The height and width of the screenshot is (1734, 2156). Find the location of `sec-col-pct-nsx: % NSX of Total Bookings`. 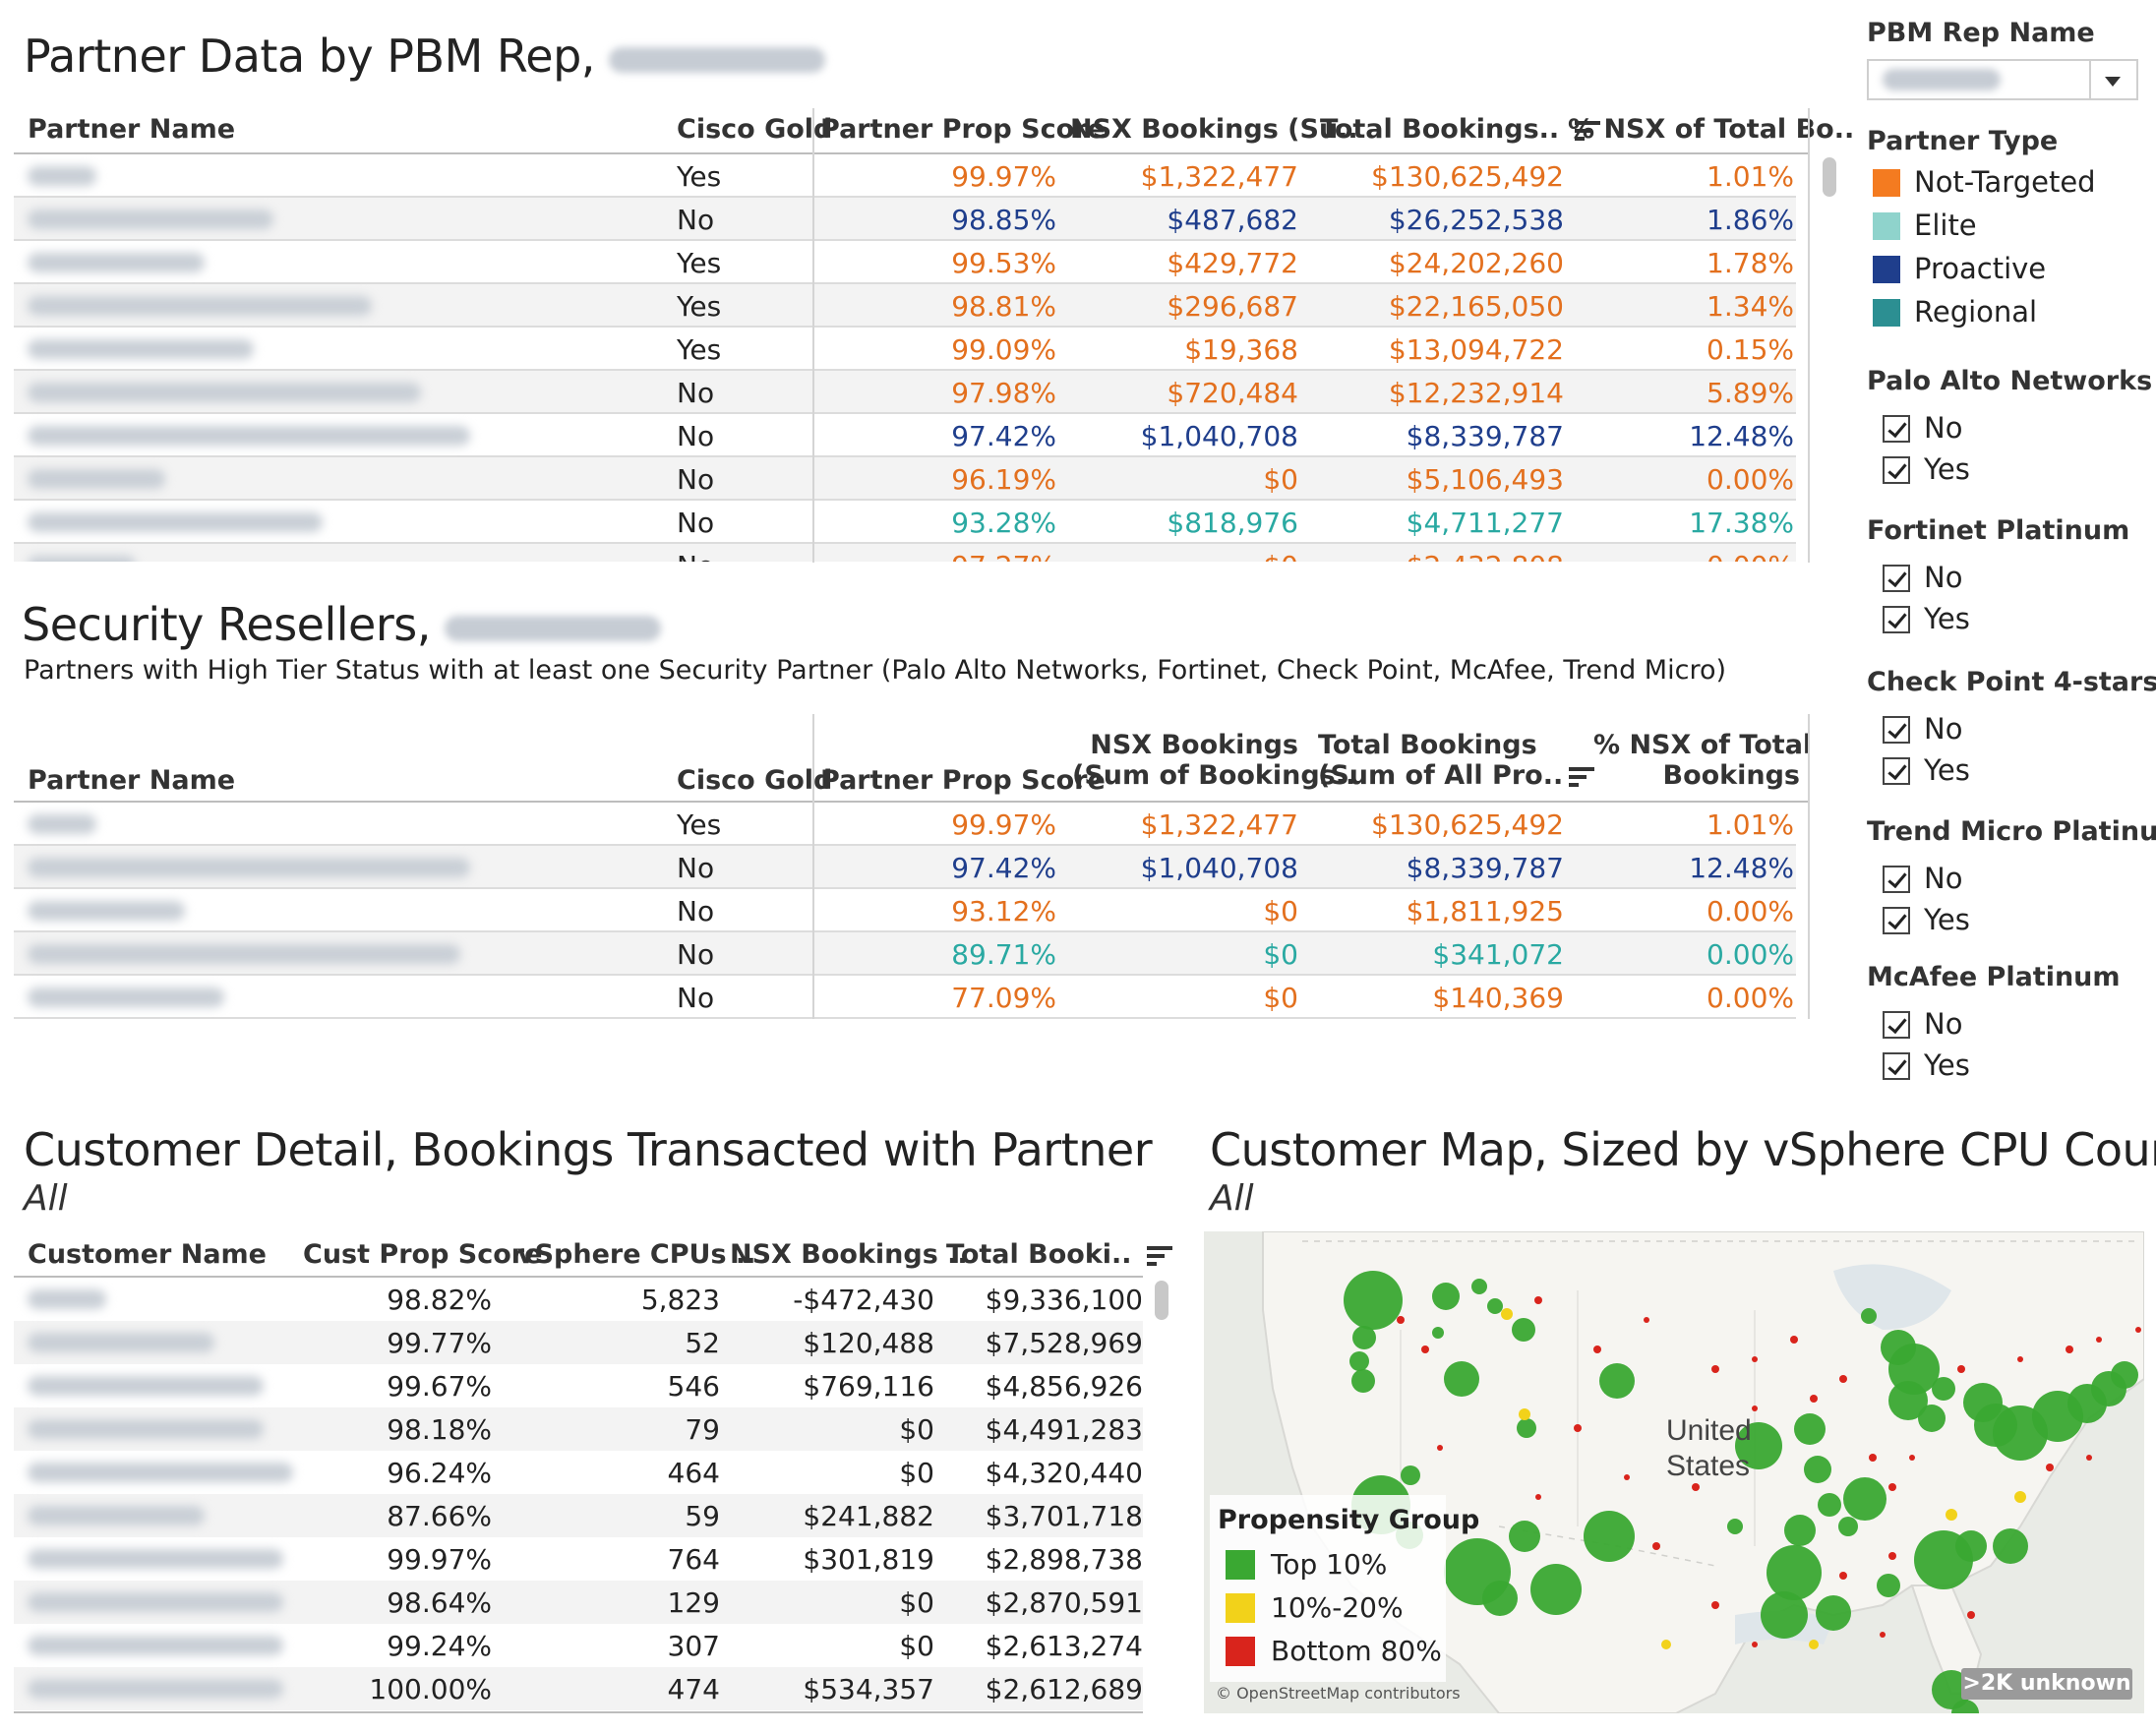

sec-col-pct-nsx: % NSX of Total Bookings is located at coordinates (1703, 761).